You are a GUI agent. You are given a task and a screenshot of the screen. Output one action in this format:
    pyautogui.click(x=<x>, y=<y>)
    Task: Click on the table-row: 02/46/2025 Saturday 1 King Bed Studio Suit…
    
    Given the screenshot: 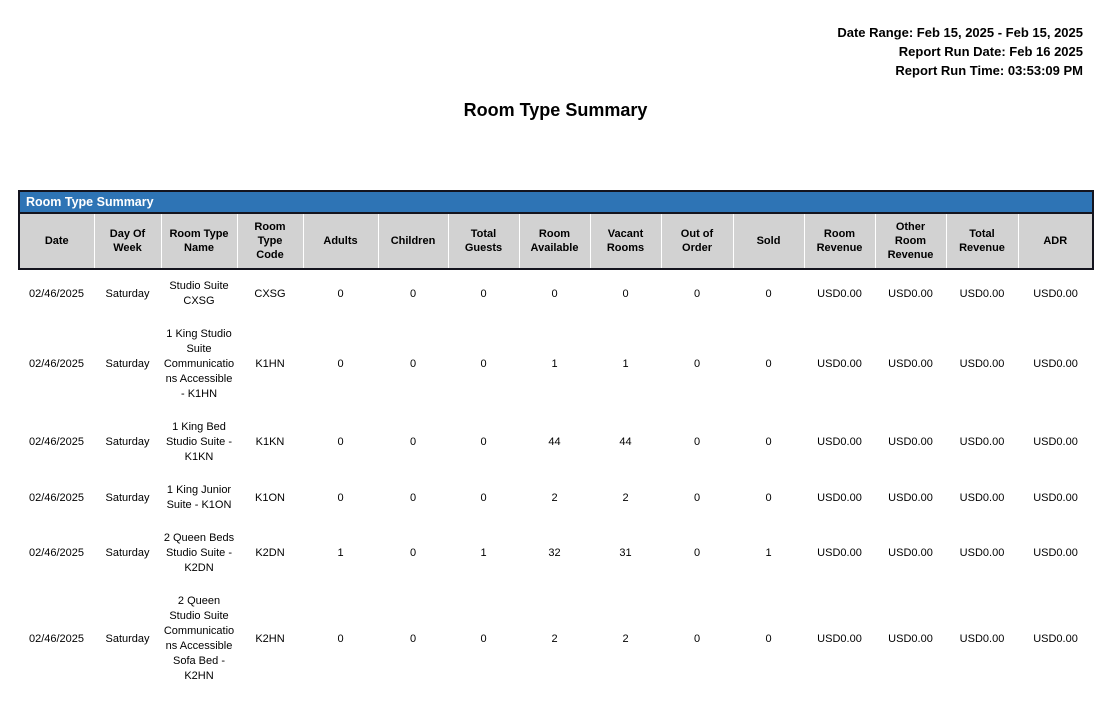 What is the action you would take?
    pyautogui.click(x=556, y=442)
    